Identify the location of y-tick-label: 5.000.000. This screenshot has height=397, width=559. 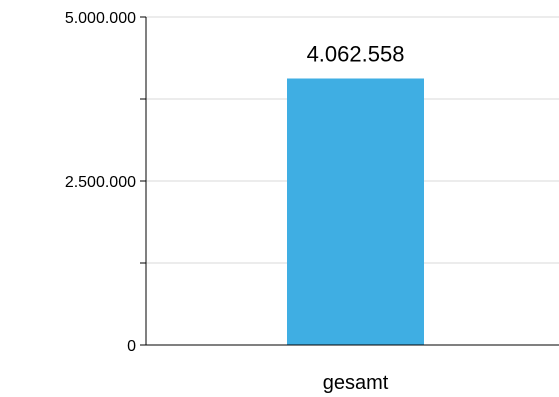
(100, 18).